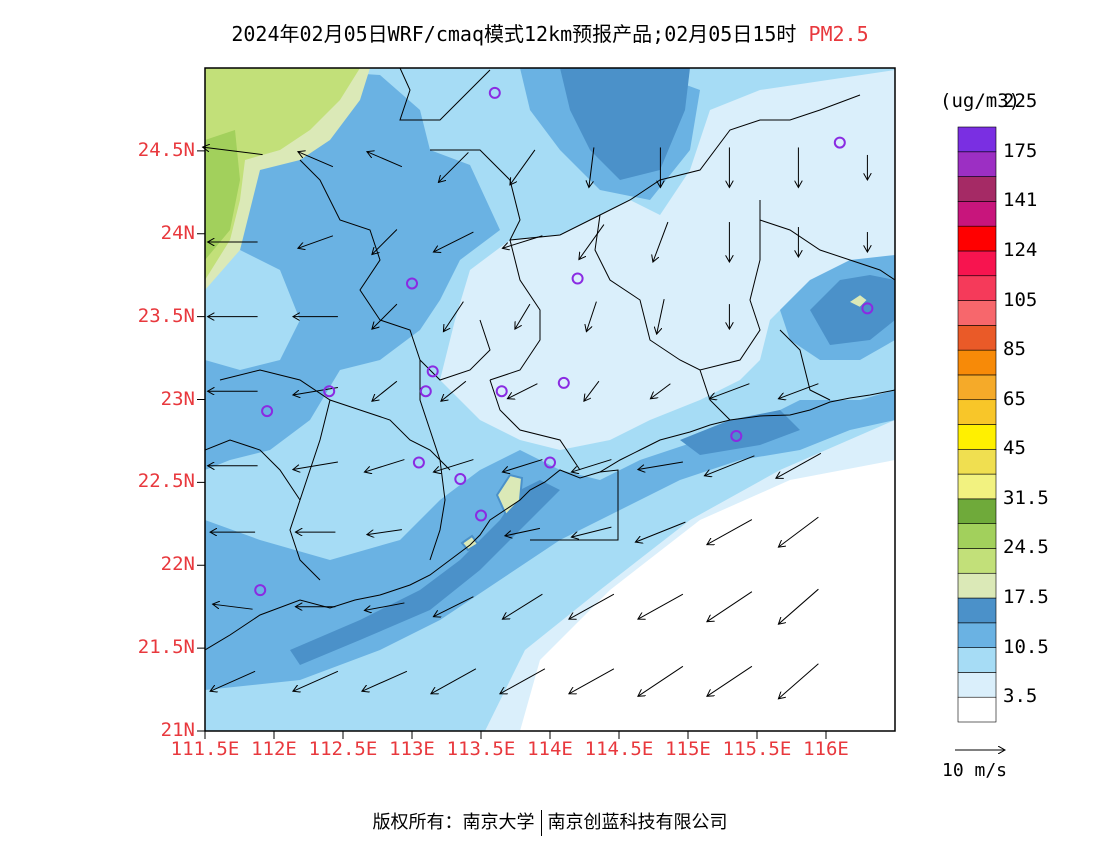 This screenshot has width=1100, height=850. Describe the element at coordinates (1020, 696) in the screenshot. I see `colorbar-label: 3.5` at that location.